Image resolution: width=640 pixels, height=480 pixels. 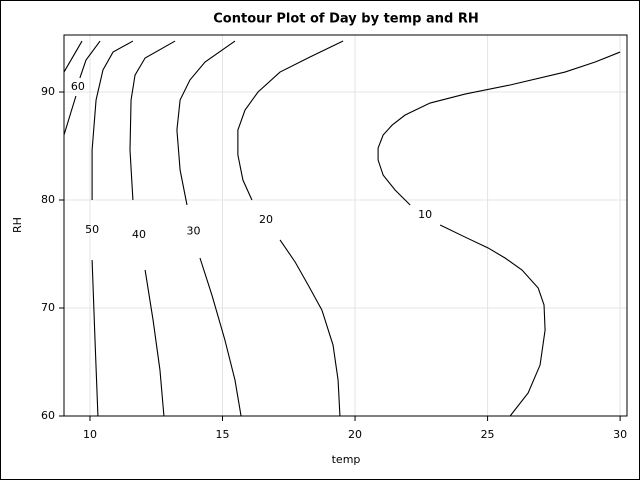 I want to click on x-tick-label: 10, so click(x=90, y=434).